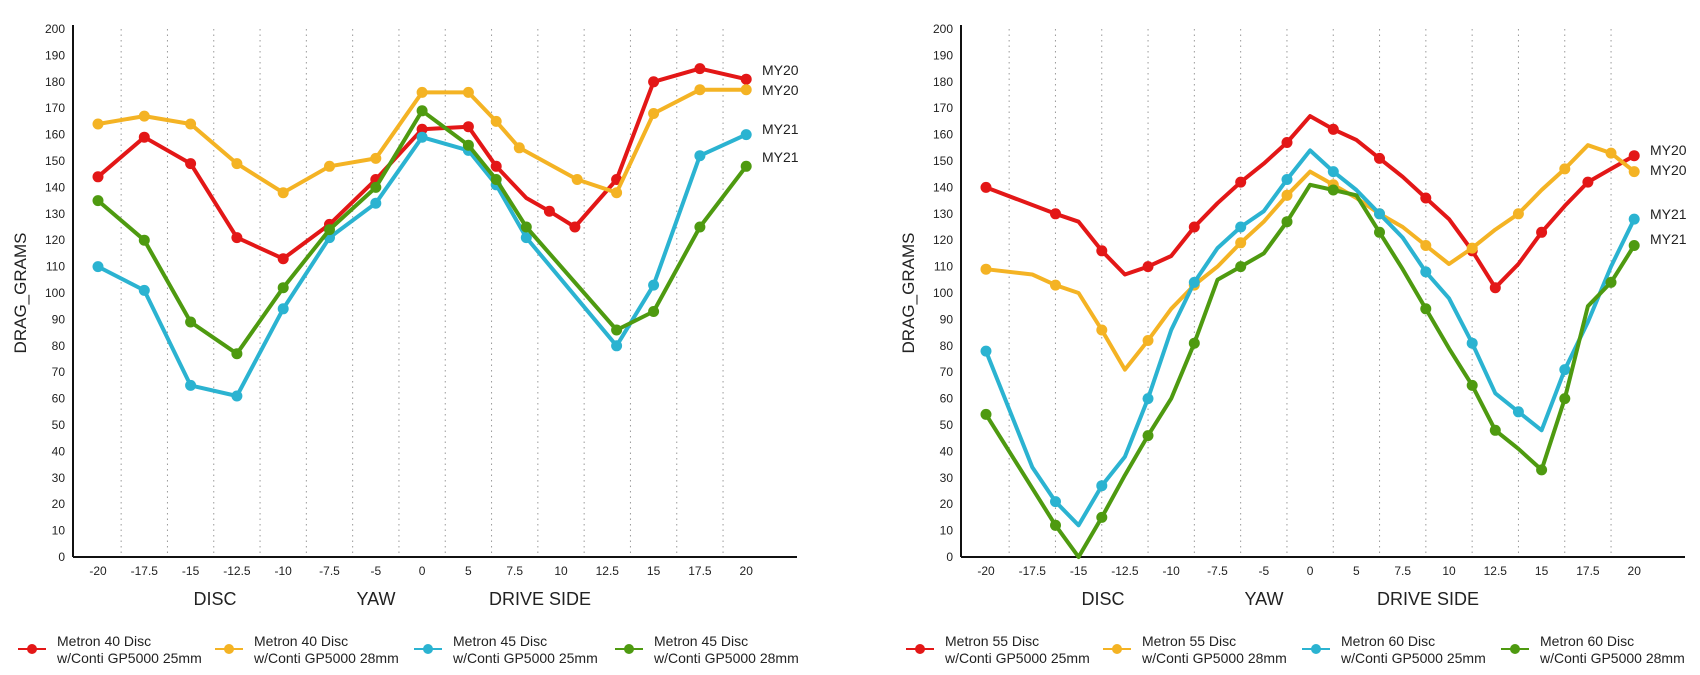  I want to click on x-tick-label: 0, so click(1310, 571).